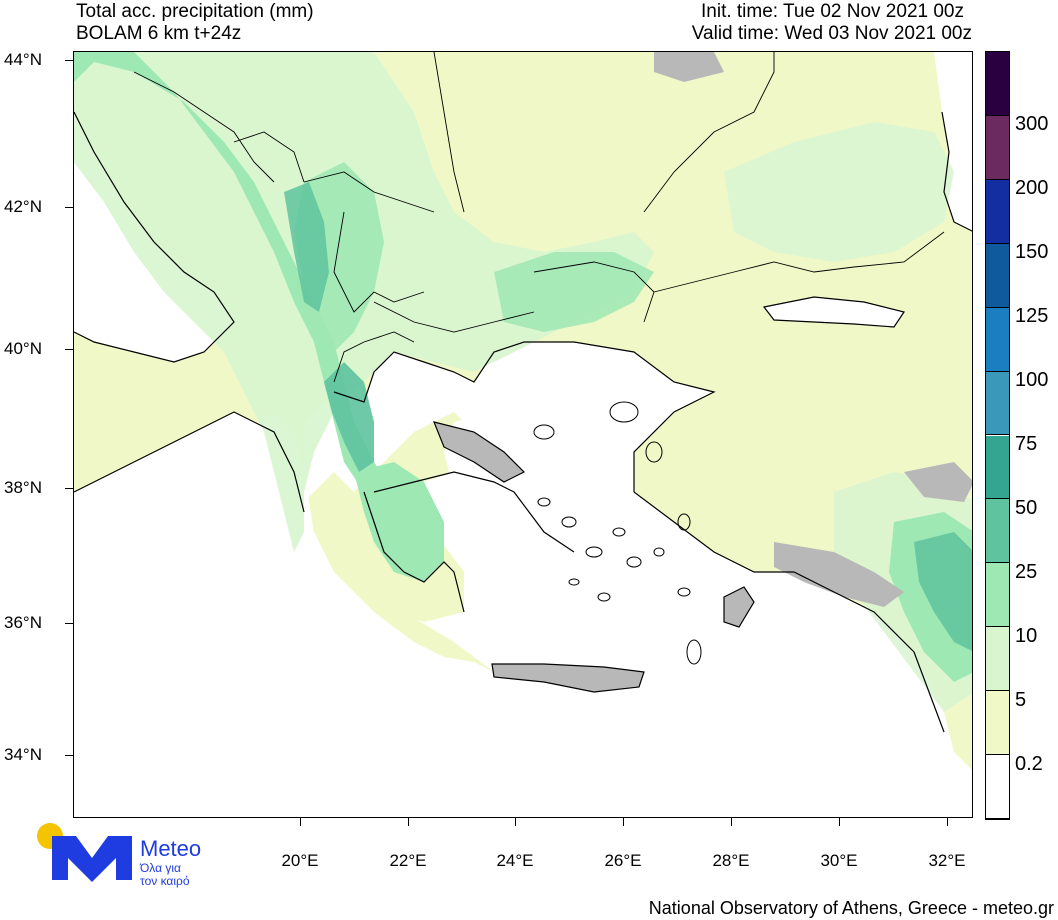 This screenshot has width=1058, height=920. What do you see at coordinates (839, 860) in the screenshot?
I see `lon-label-30e: 30°E` at bounding box center [839, 860].